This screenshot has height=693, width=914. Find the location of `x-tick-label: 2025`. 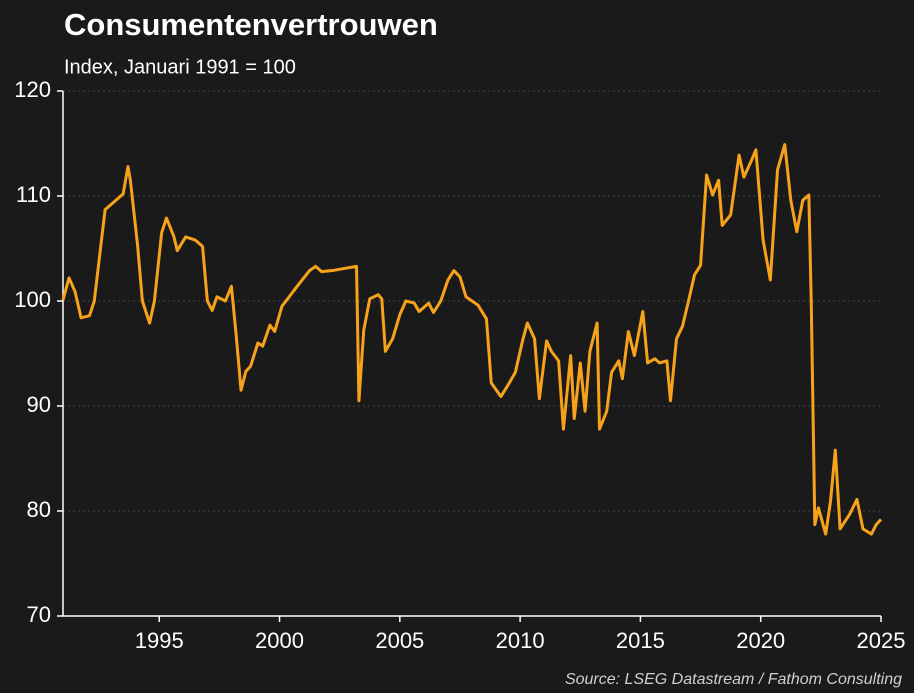

x-tick-label: 2025 is located at coordinates (881, 640).